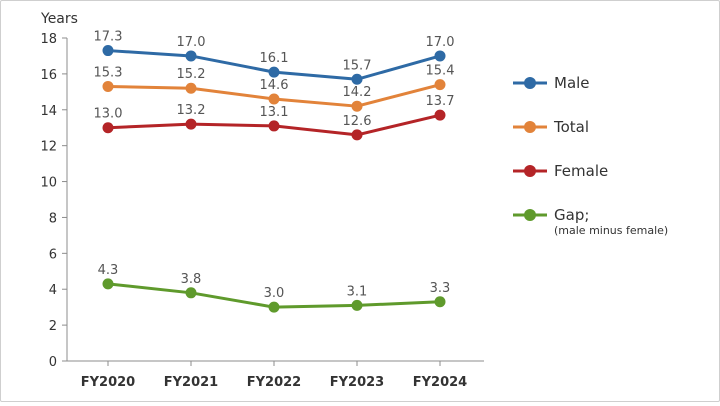 This screenshot has width=720, height=406. I want to click on legend: Male Total Female Gap;(male minus female), so click(590, 155).